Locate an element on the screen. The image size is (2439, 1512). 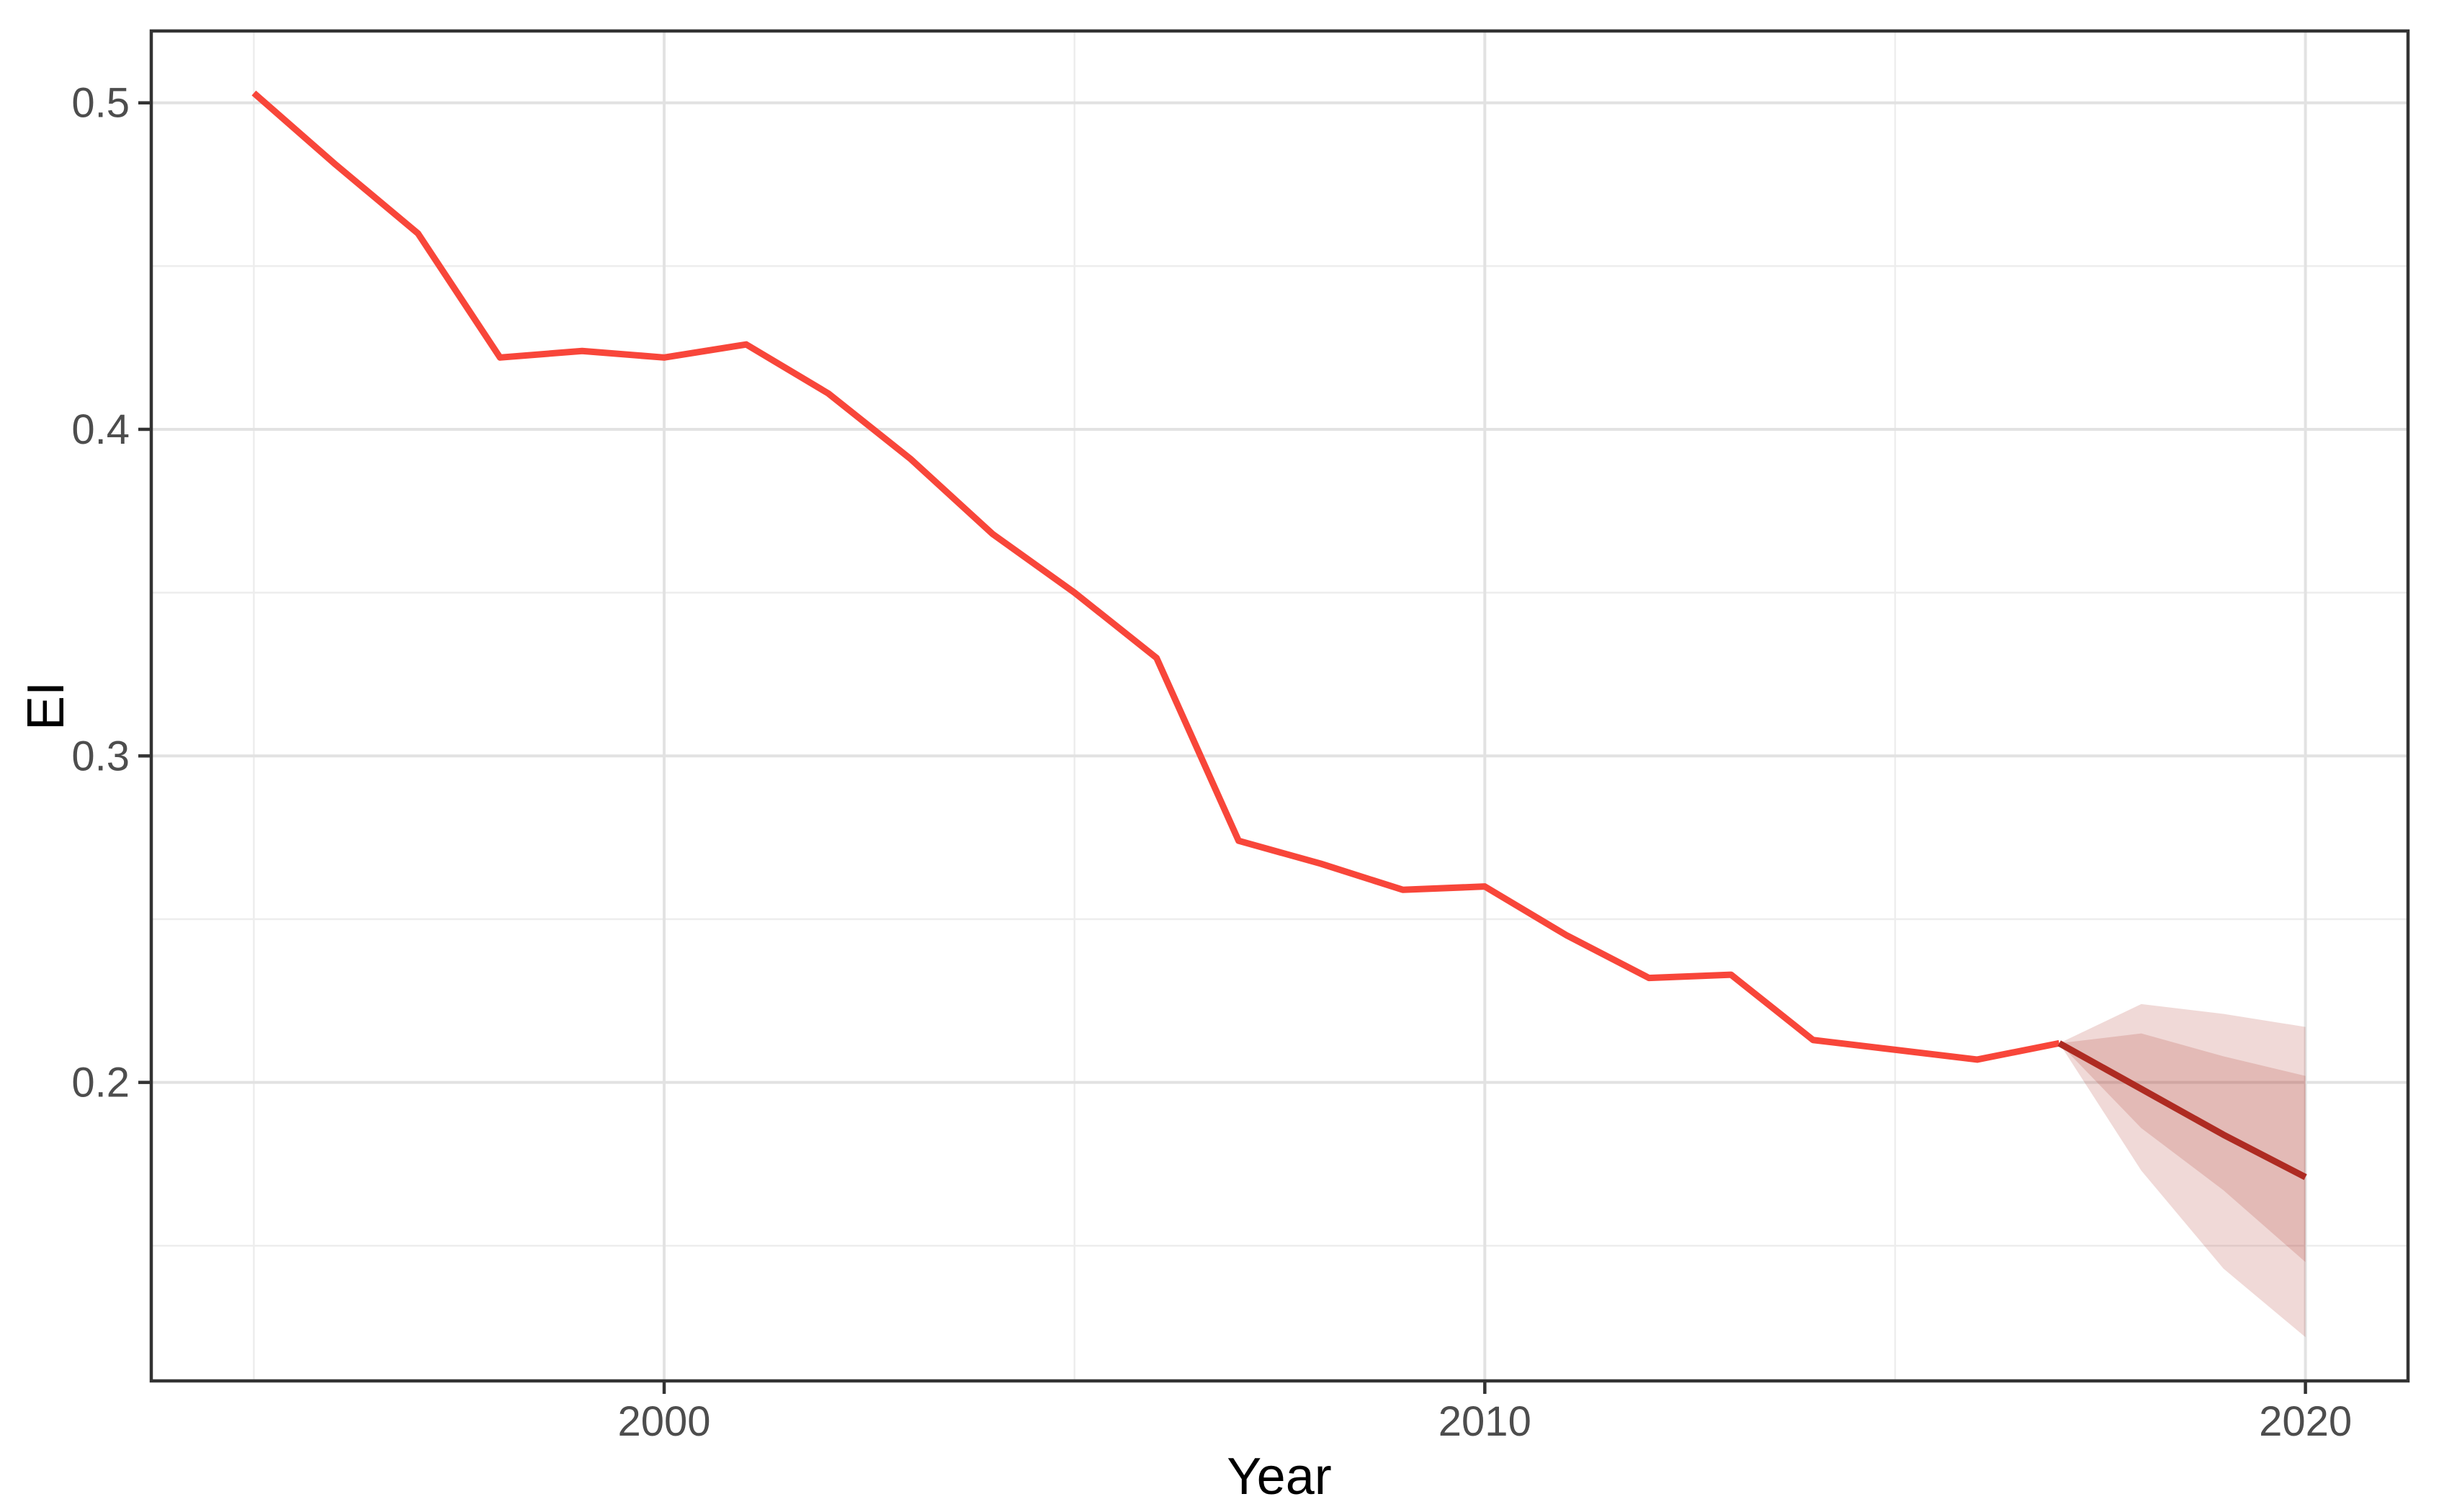
x-axis-tick-label: 2010 is located at coordinates (1484, 1421).